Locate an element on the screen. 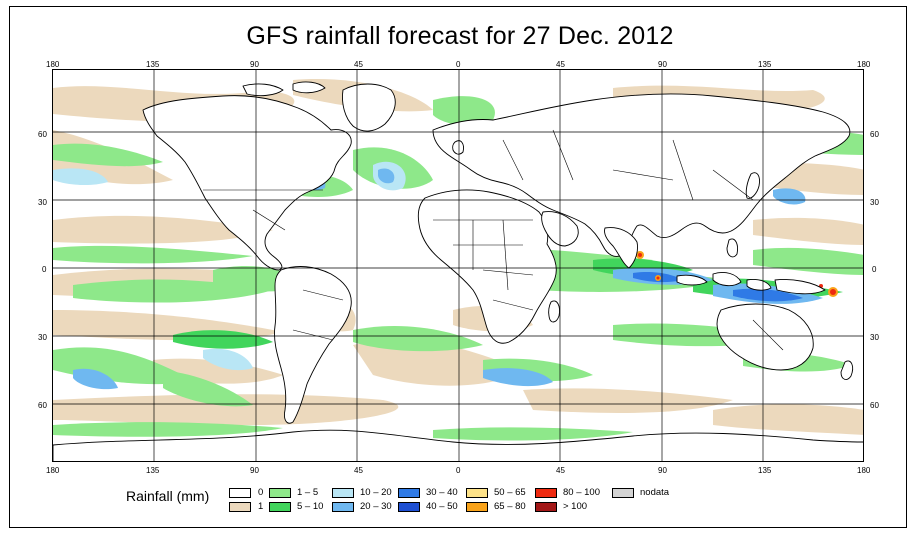 Image resolution: width=920 pixels, height=539 pixels. map-title: GFS rainfall forecast for 27 Dec. 2012 is located at coordinates (460, 36).